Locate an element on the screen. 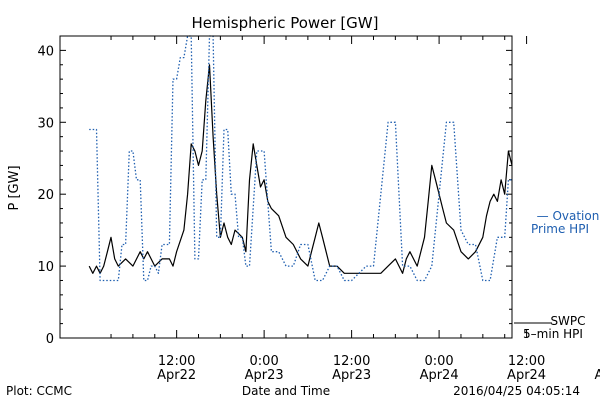 The height and width of the screenshot is (400, 600). legend-ovation-line2: Prime HPI is located at coordinates (560, 229).